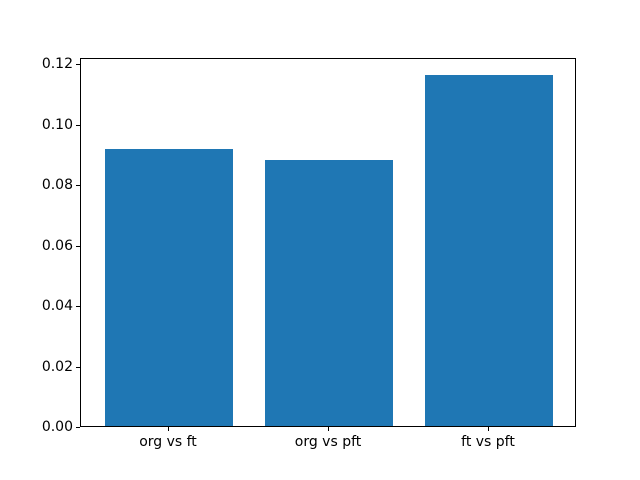 The image size is (640, 480). What do you see at coordinates (329, 293) in the screenshot?
I see `bar-org-vs-pft` at bounding box center [329, 293].